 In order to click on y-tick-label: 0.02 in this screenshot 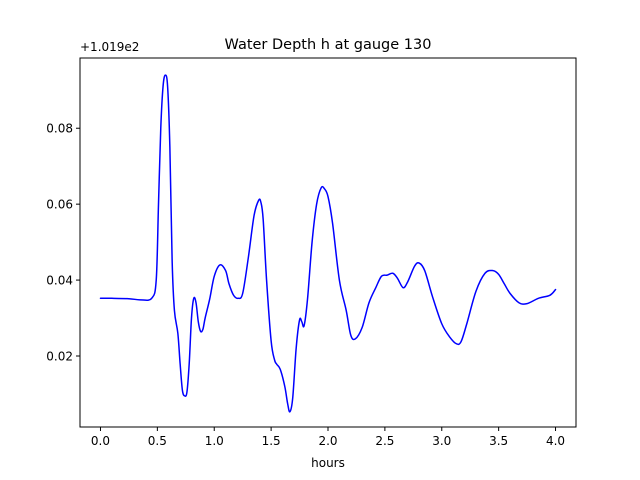, I will do `click(59, 357)`.